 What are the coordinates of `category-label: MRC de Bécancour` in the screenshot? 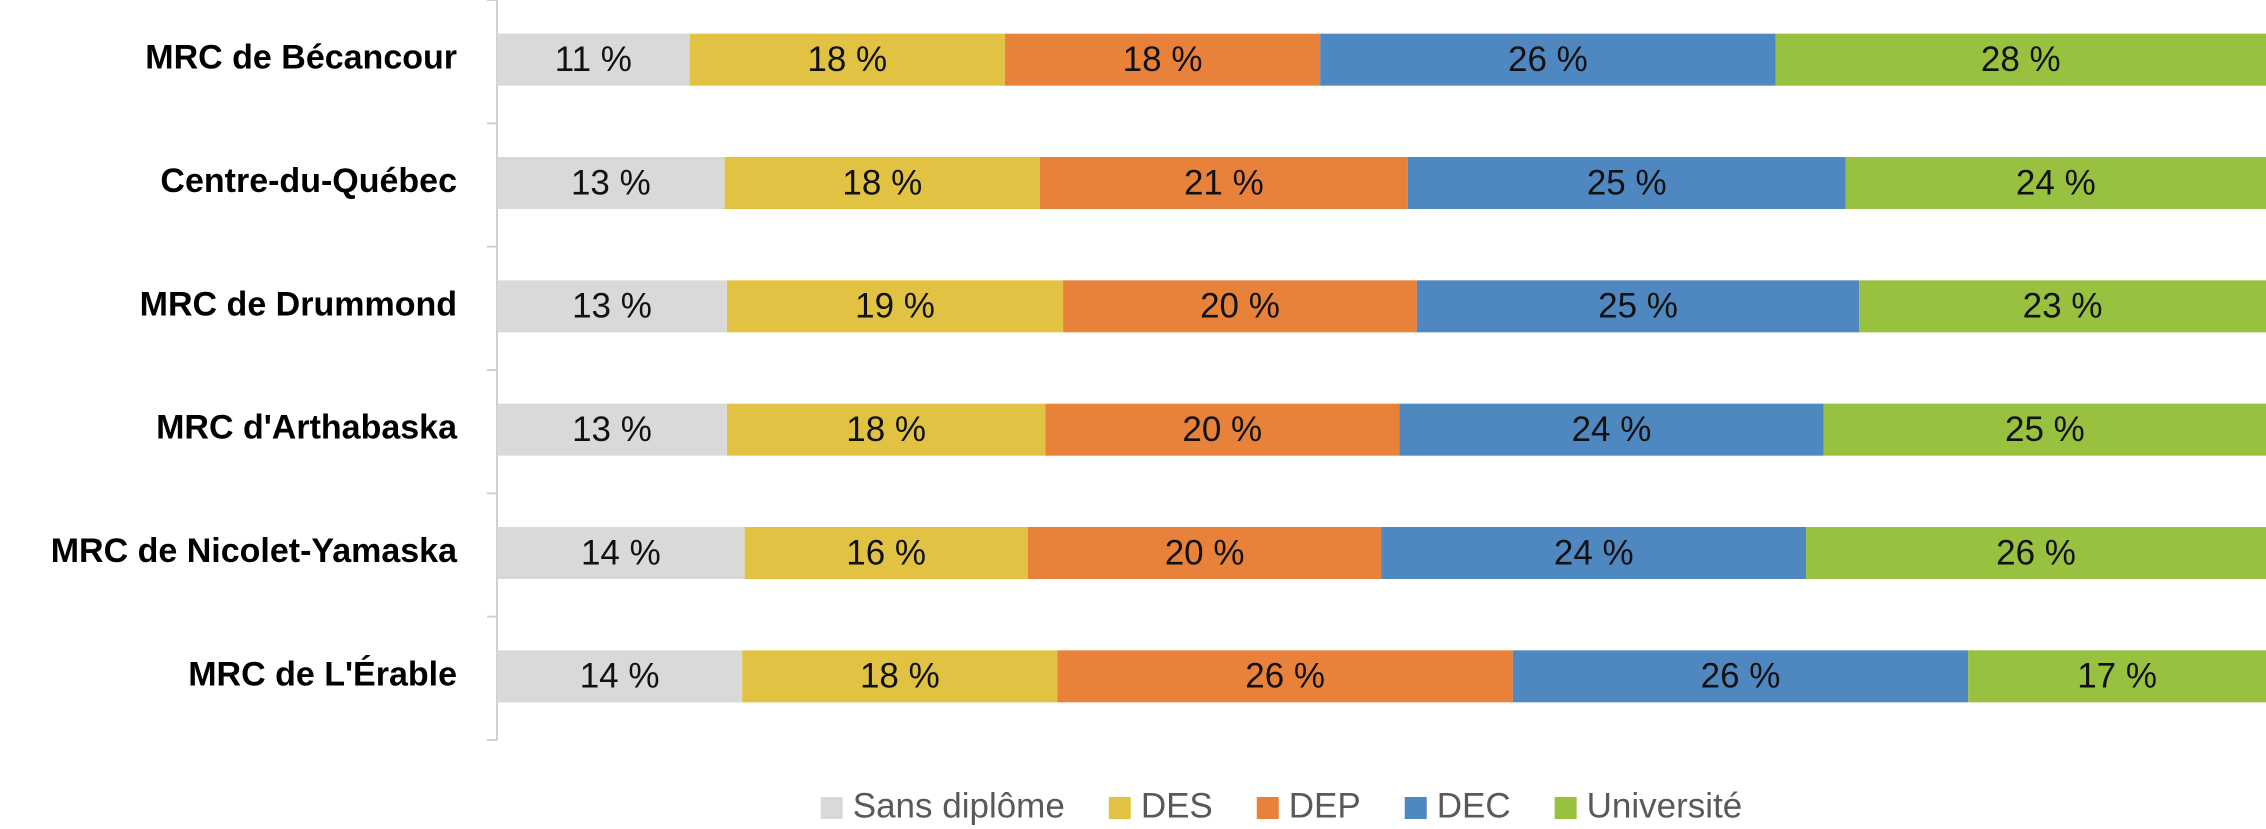 It's located at (301, 58).